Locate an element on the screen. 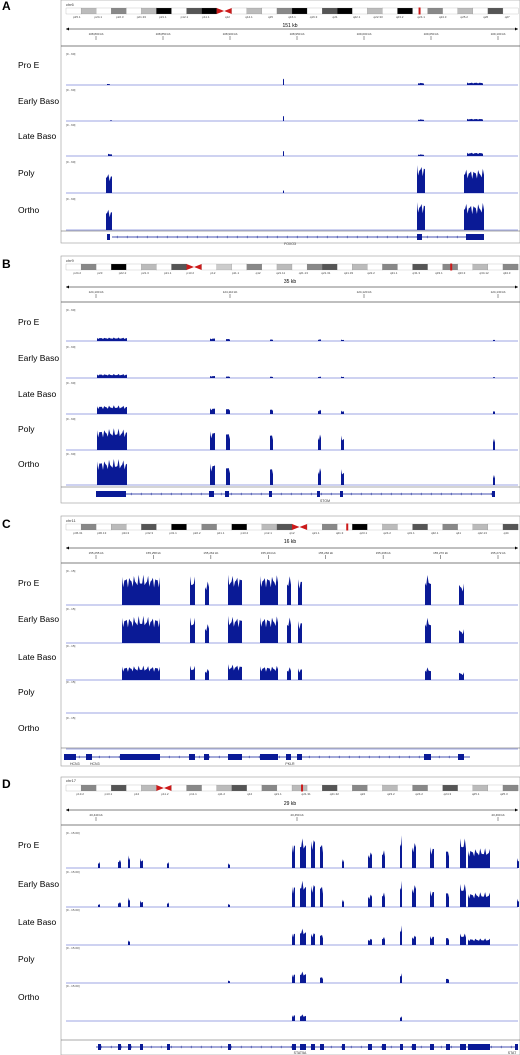  band-label: p23 is located at coordinates (99, 273).